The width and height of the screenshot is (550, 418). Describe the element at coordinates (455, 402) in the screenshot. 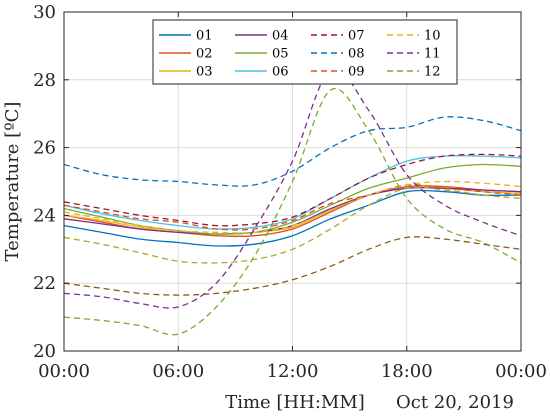

I see `date-label: Oct 20, 2019` at that location.